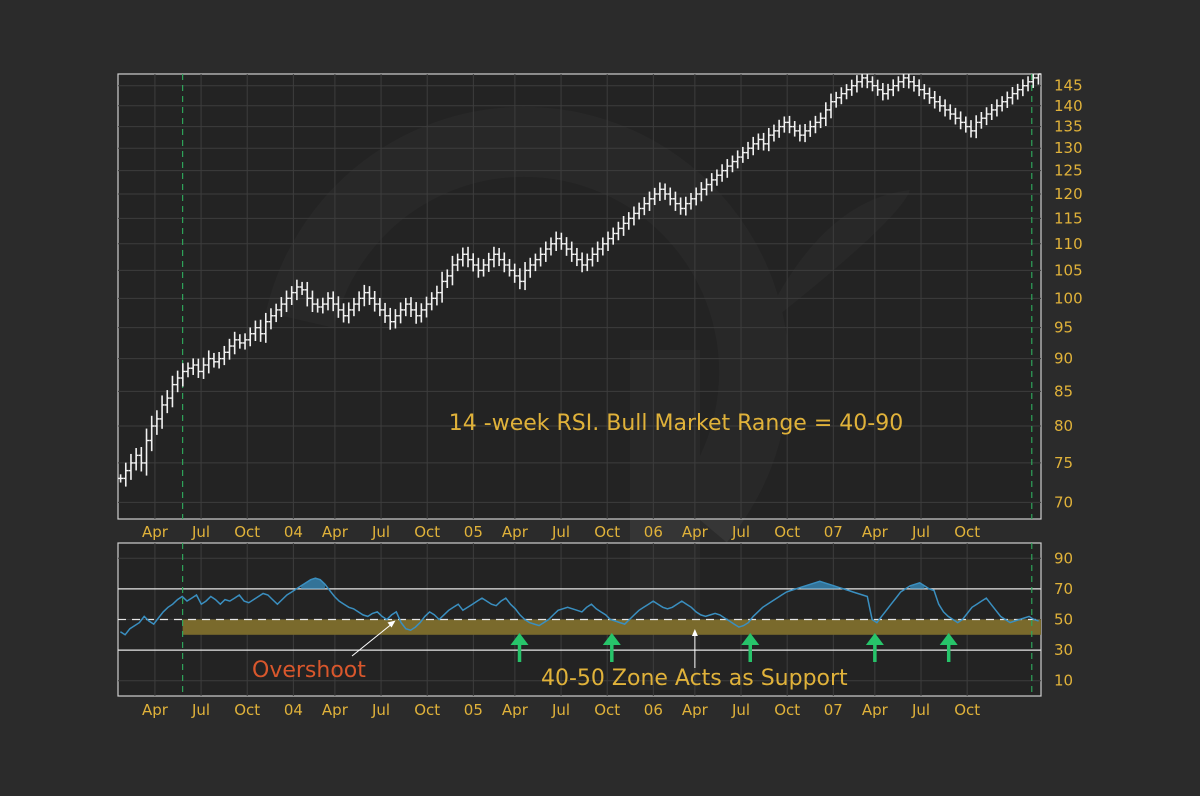 Image resolution: width=1200 pixels, height=796 pixels. I want to click on price-x-tick-label: 04, so click(293, 532).